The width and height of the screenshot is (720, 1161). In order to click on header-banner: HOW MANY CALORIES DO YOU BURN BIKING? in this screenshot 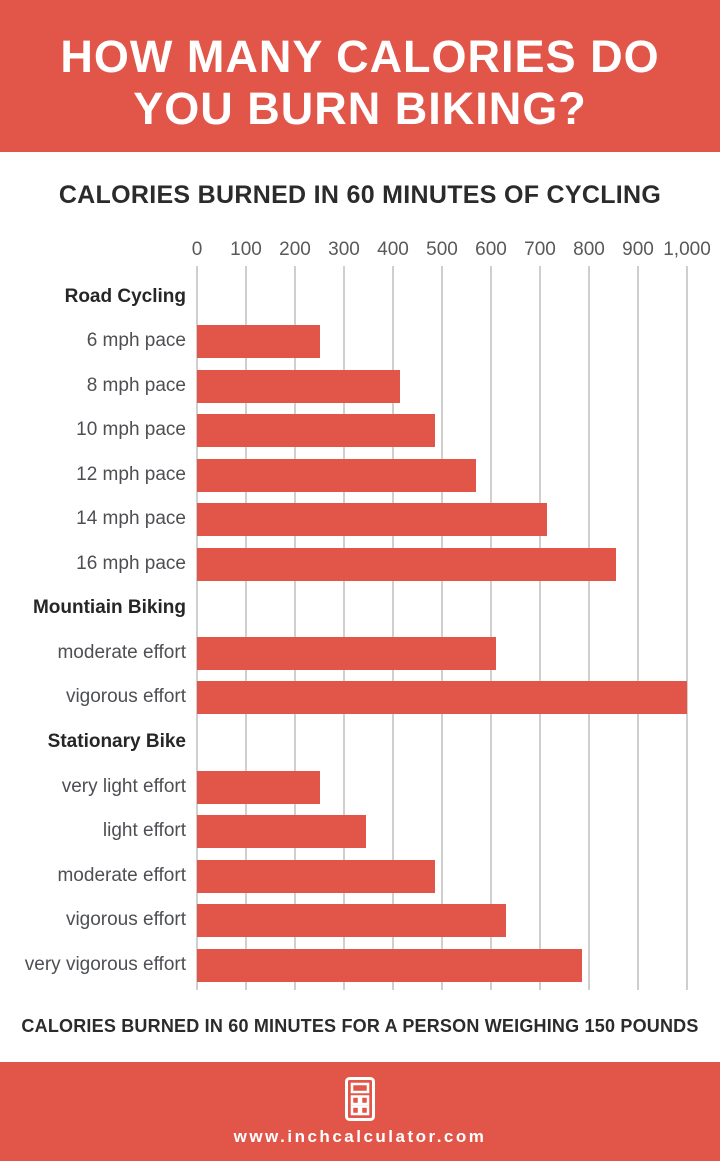, I will do `click(360, 76)`.